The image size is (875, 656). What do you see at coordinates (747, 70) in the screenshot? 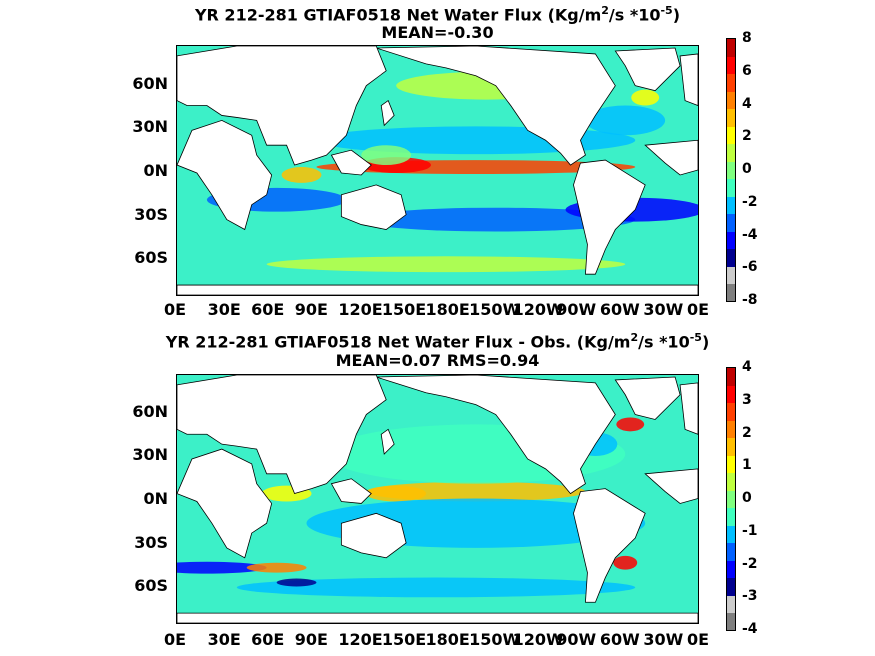
I see `chart1-colorbar-tick: 6` at bounding box center [747, 70].